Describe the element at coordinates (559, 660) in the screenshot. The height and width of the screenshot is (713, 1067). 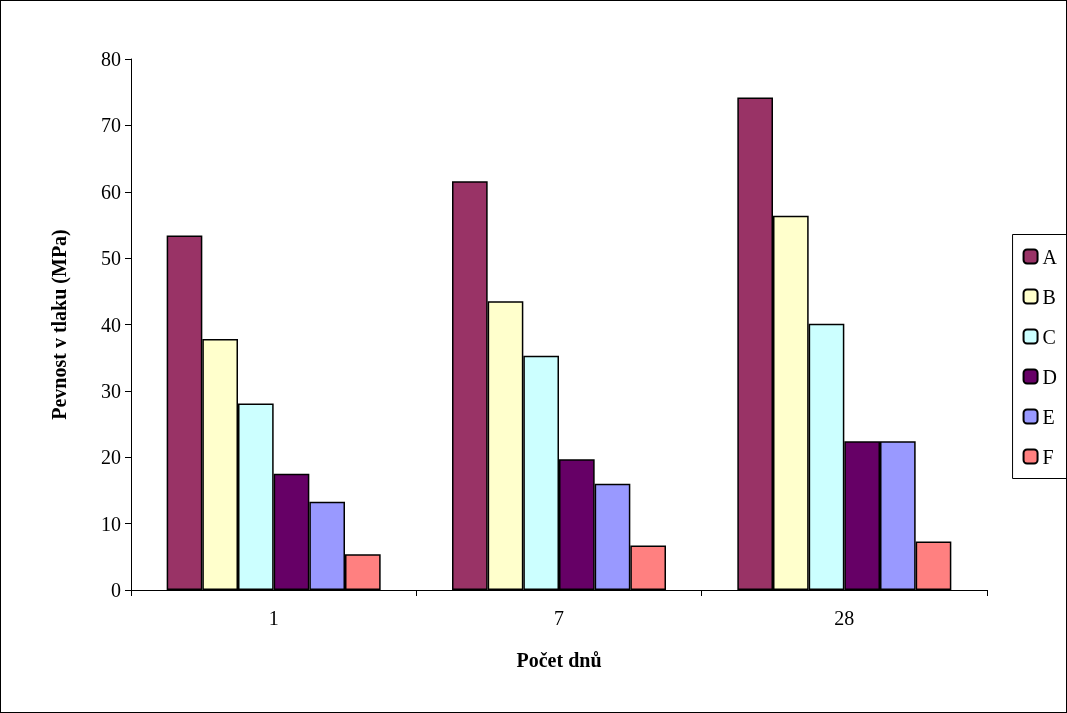
I see `x-axis-title: Počet dnů` at that location.